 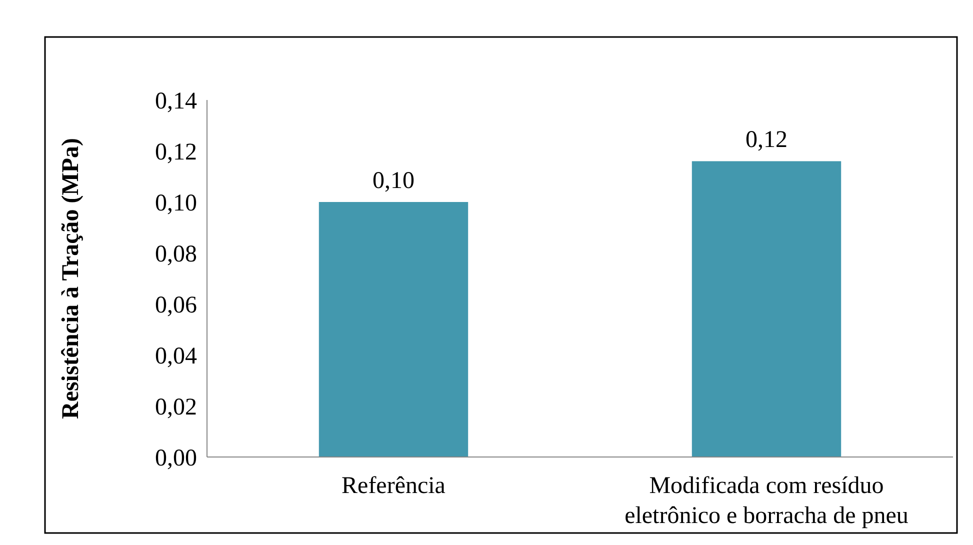 What do you see at coordinates (176, 407) in the screenshot?
I see `y-tick-label: 0,02` at bounding box center [176, 407].